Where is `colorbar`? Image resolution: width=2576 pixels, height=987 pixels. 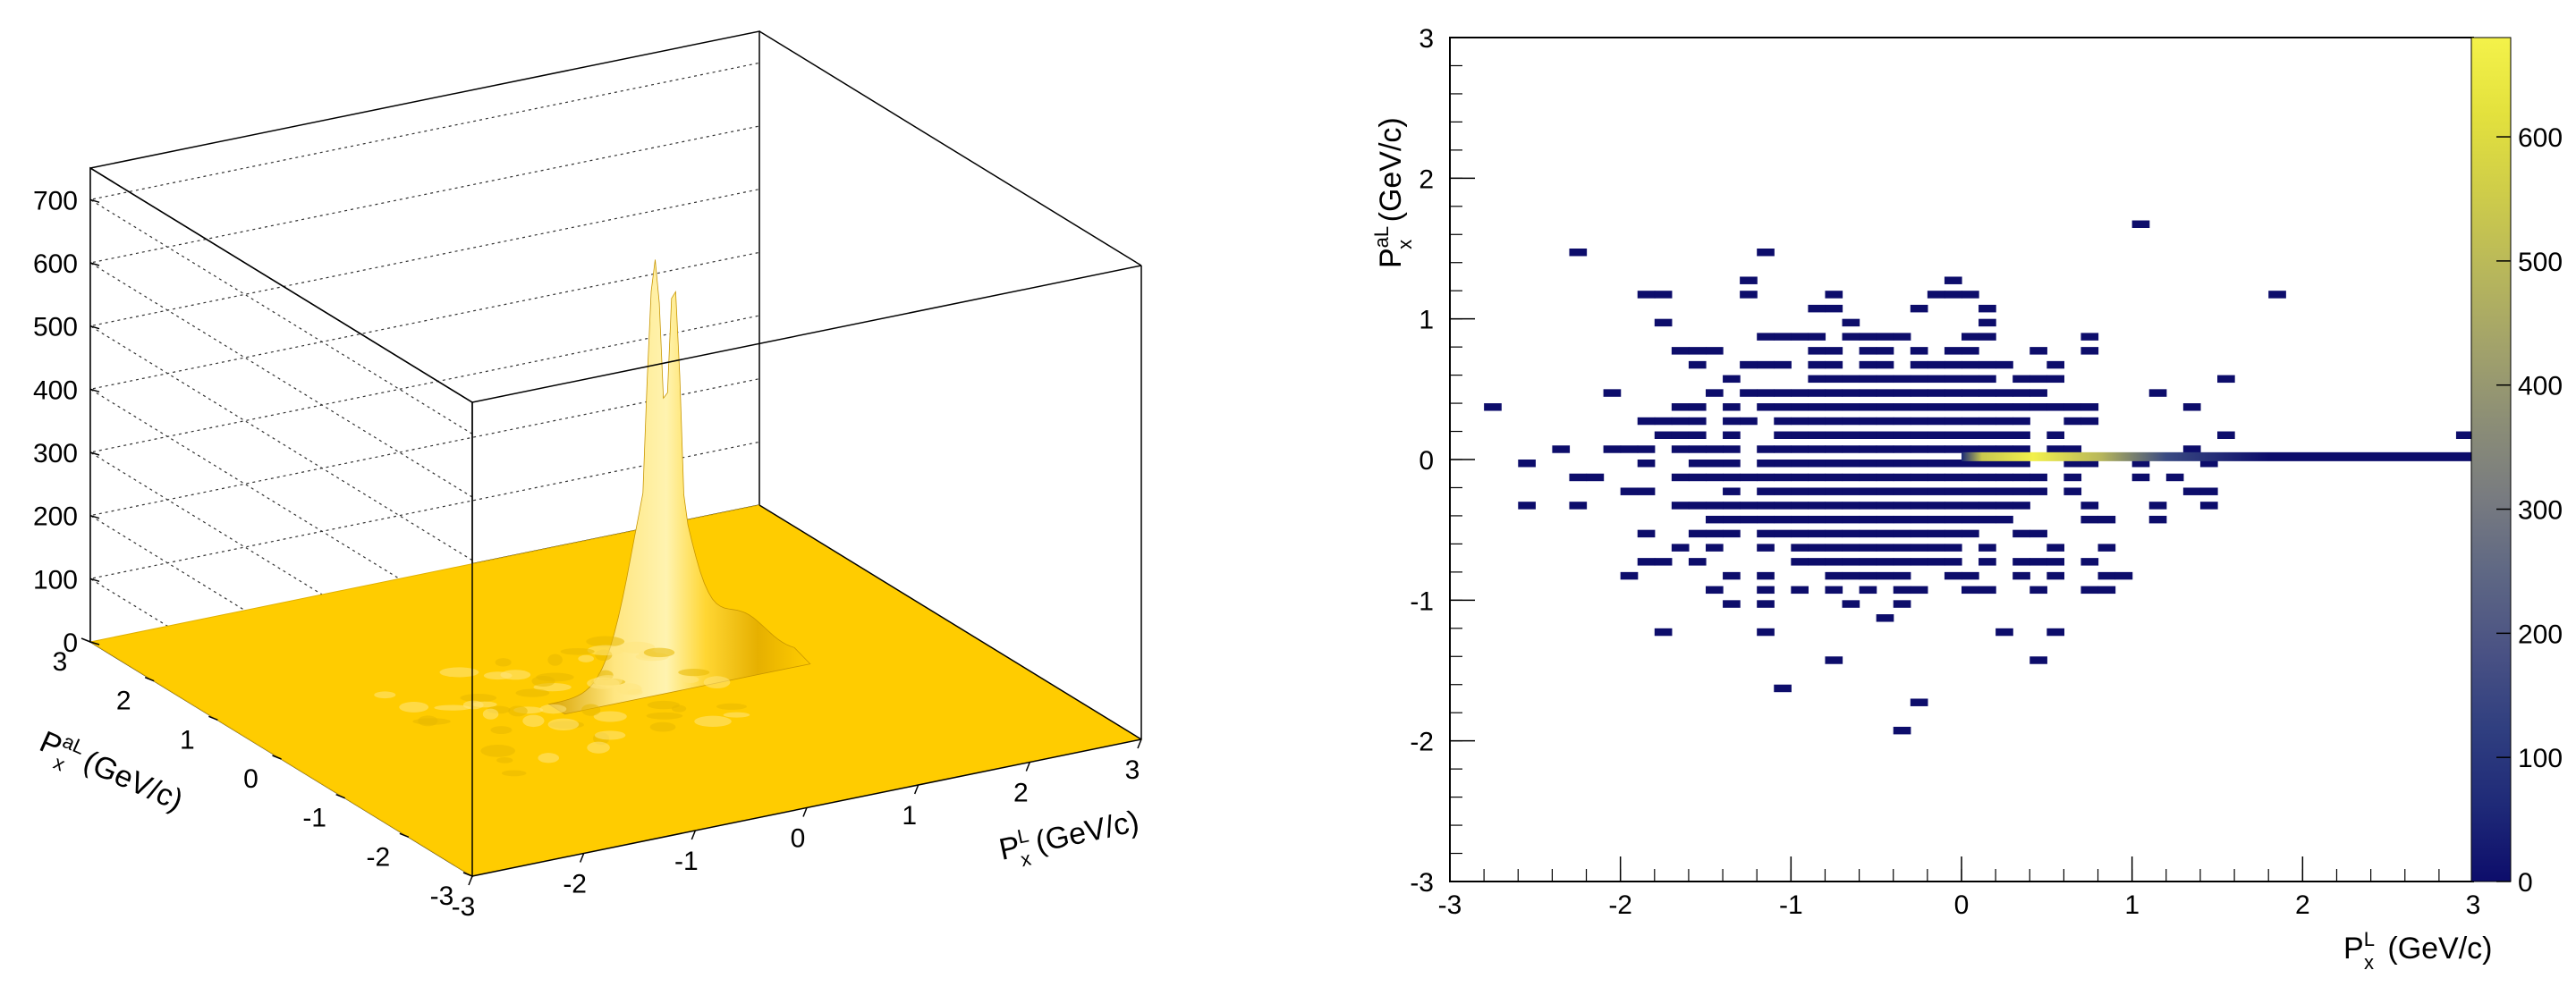 colorbar is located at coordinates (2491, 459).